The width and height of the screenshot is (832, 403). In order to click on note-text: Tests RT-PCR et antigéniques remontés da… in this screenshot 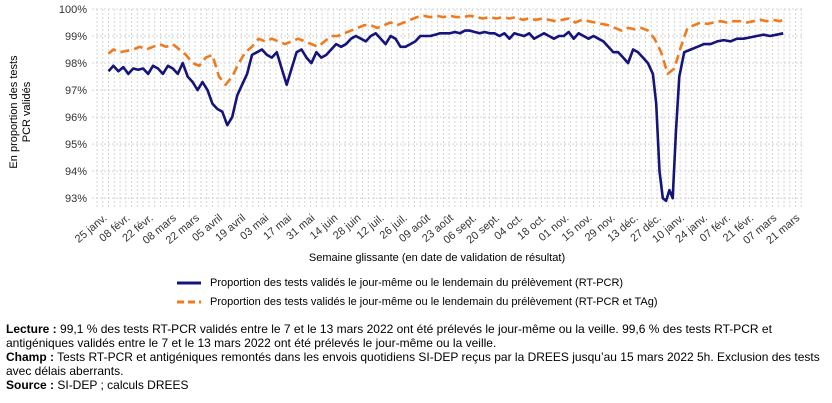, I will do `click(413, 364)`.